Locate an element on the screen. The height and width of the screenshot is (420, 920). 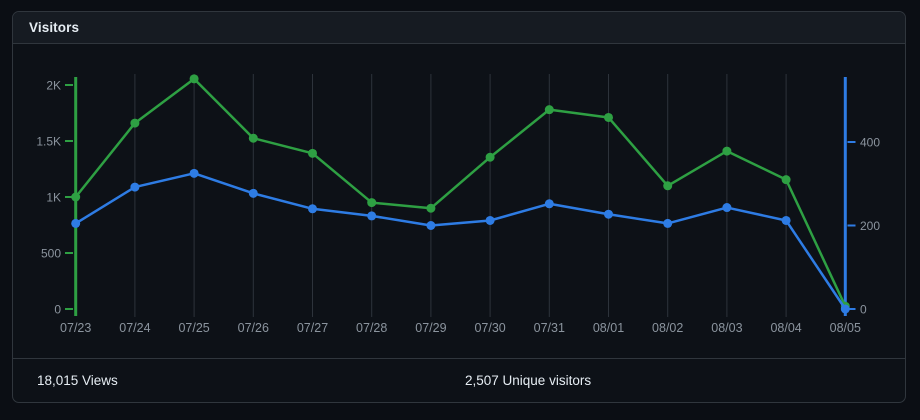
x-axis-label: 07/28 is located at coordinates (371, 328).